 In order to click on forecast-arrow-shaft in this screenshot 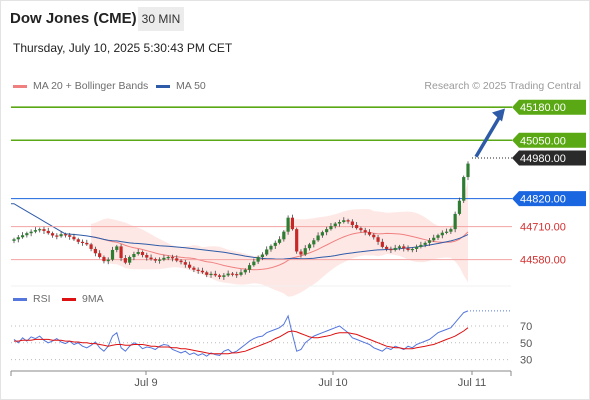, I will do `click(488, 135)`.